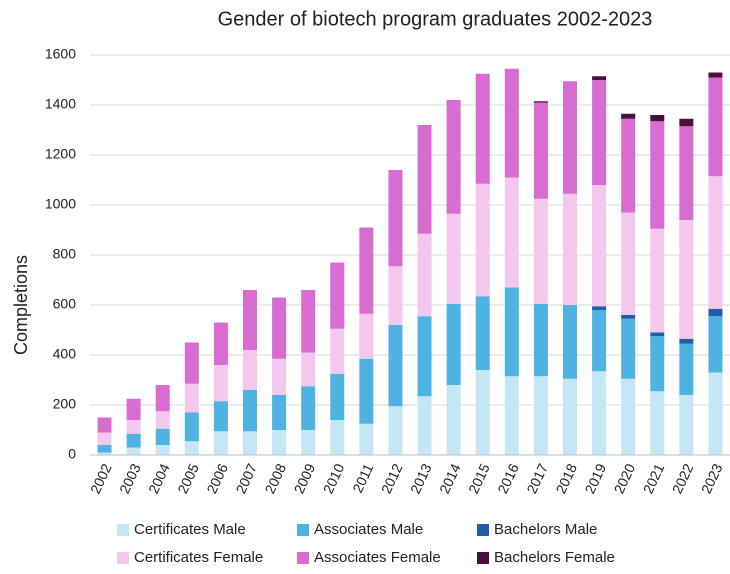  What do you see at coordinates (595, 478) in the screenshot?
I see `x-tick-label: 2019` at bounding box center [595, 478].